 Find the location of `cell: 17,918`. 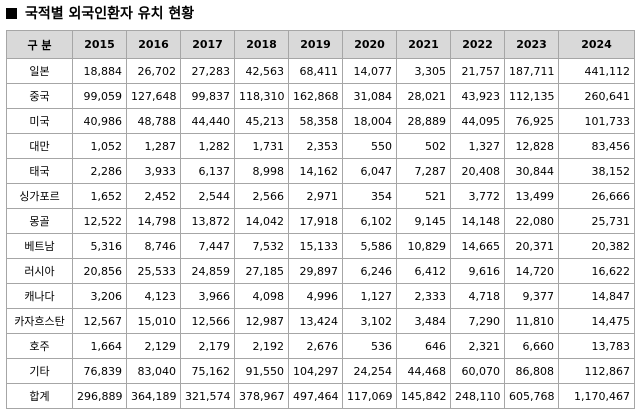

cell: 17,918 is located at coordinates (315, 221).